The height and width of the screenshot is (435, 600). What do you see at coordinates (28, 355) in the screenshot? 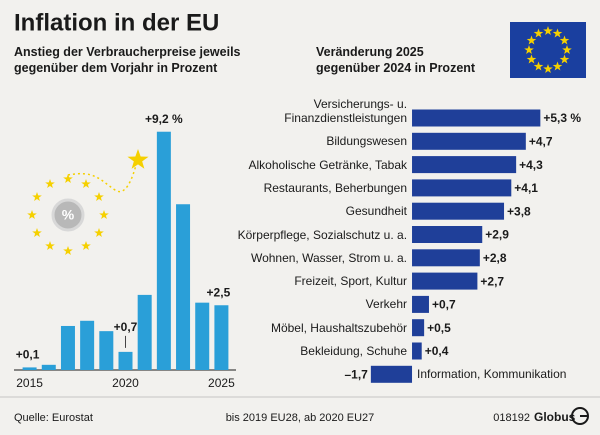
I see `value-label: +0,1` at bounding box center [28, 355].